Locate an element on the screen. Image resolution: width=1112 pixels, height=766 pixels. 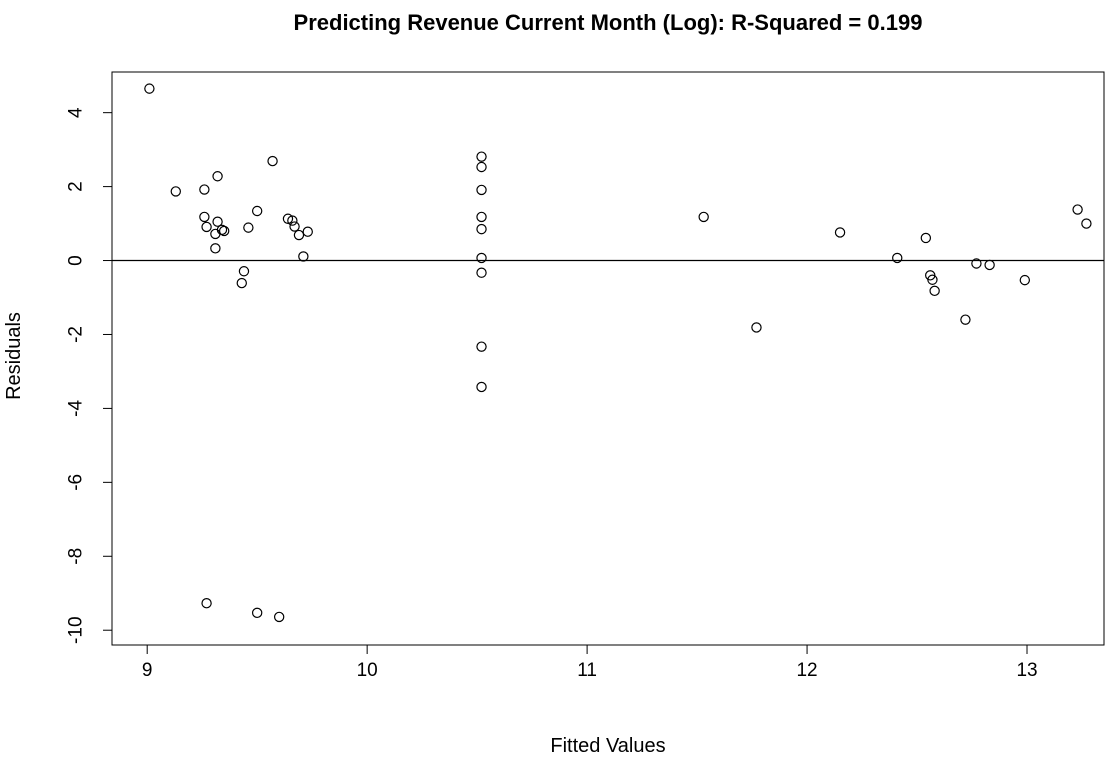
x-tick-label: 13 is located at coordinates (1026, 670).